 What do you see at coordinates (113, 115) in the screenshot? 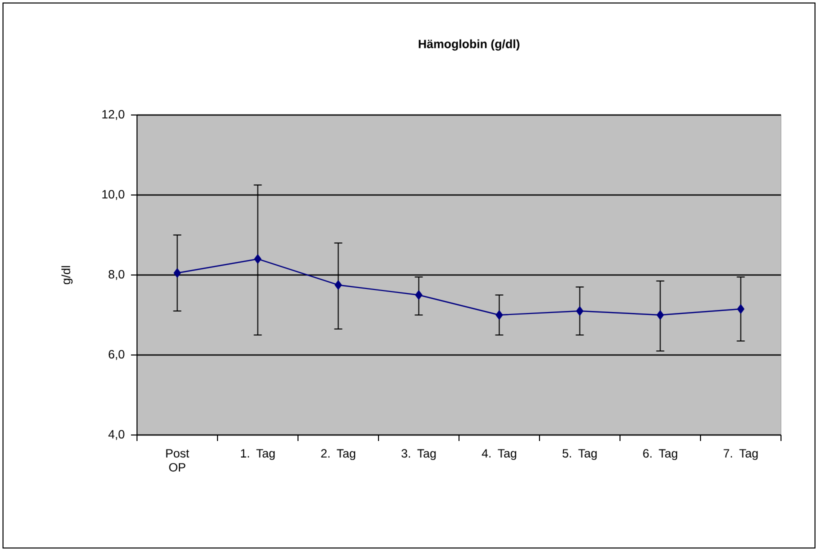
I see `y-tick-label: 12,0` at bounding box center [113, 115].